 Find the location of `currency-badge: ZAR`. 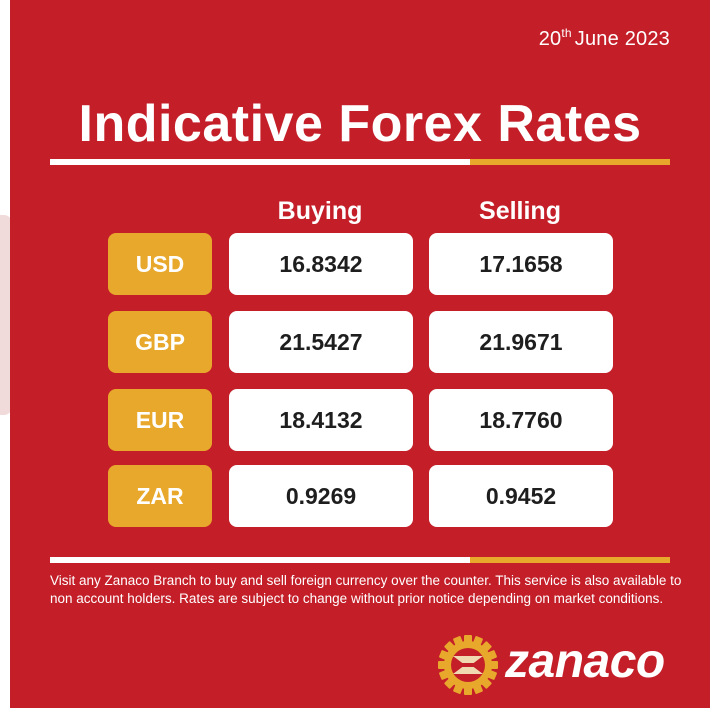

currency-badge: ZAR is located at coordinates (160, 496).